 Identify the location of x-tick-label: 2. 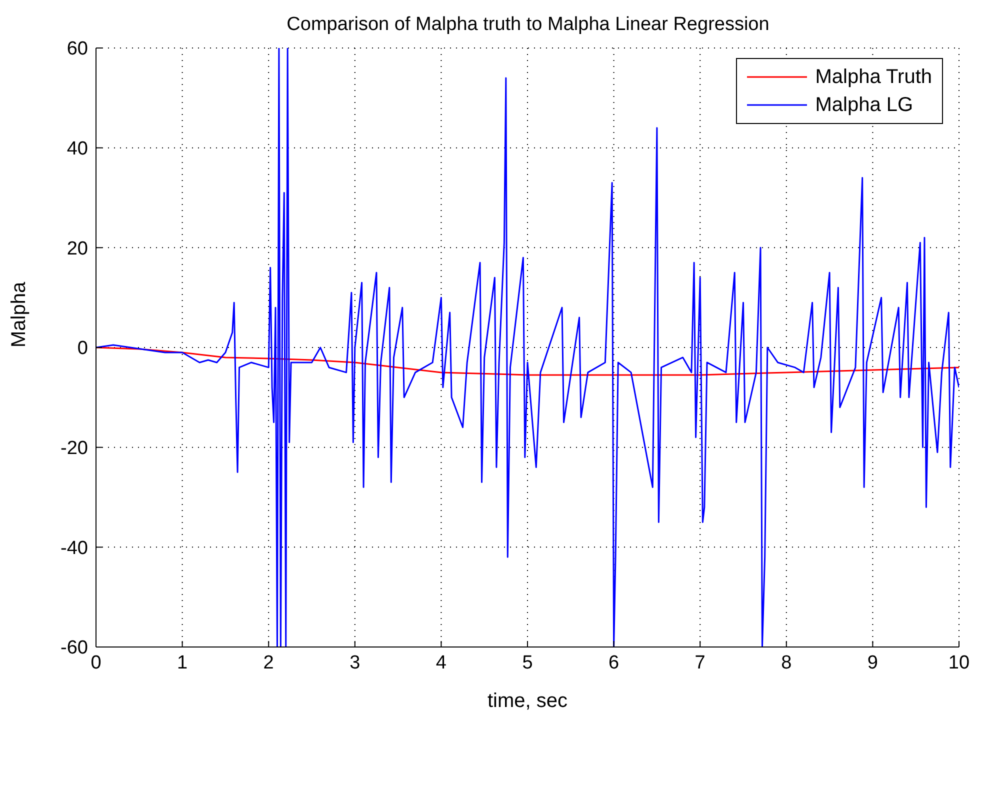
(268, 663).